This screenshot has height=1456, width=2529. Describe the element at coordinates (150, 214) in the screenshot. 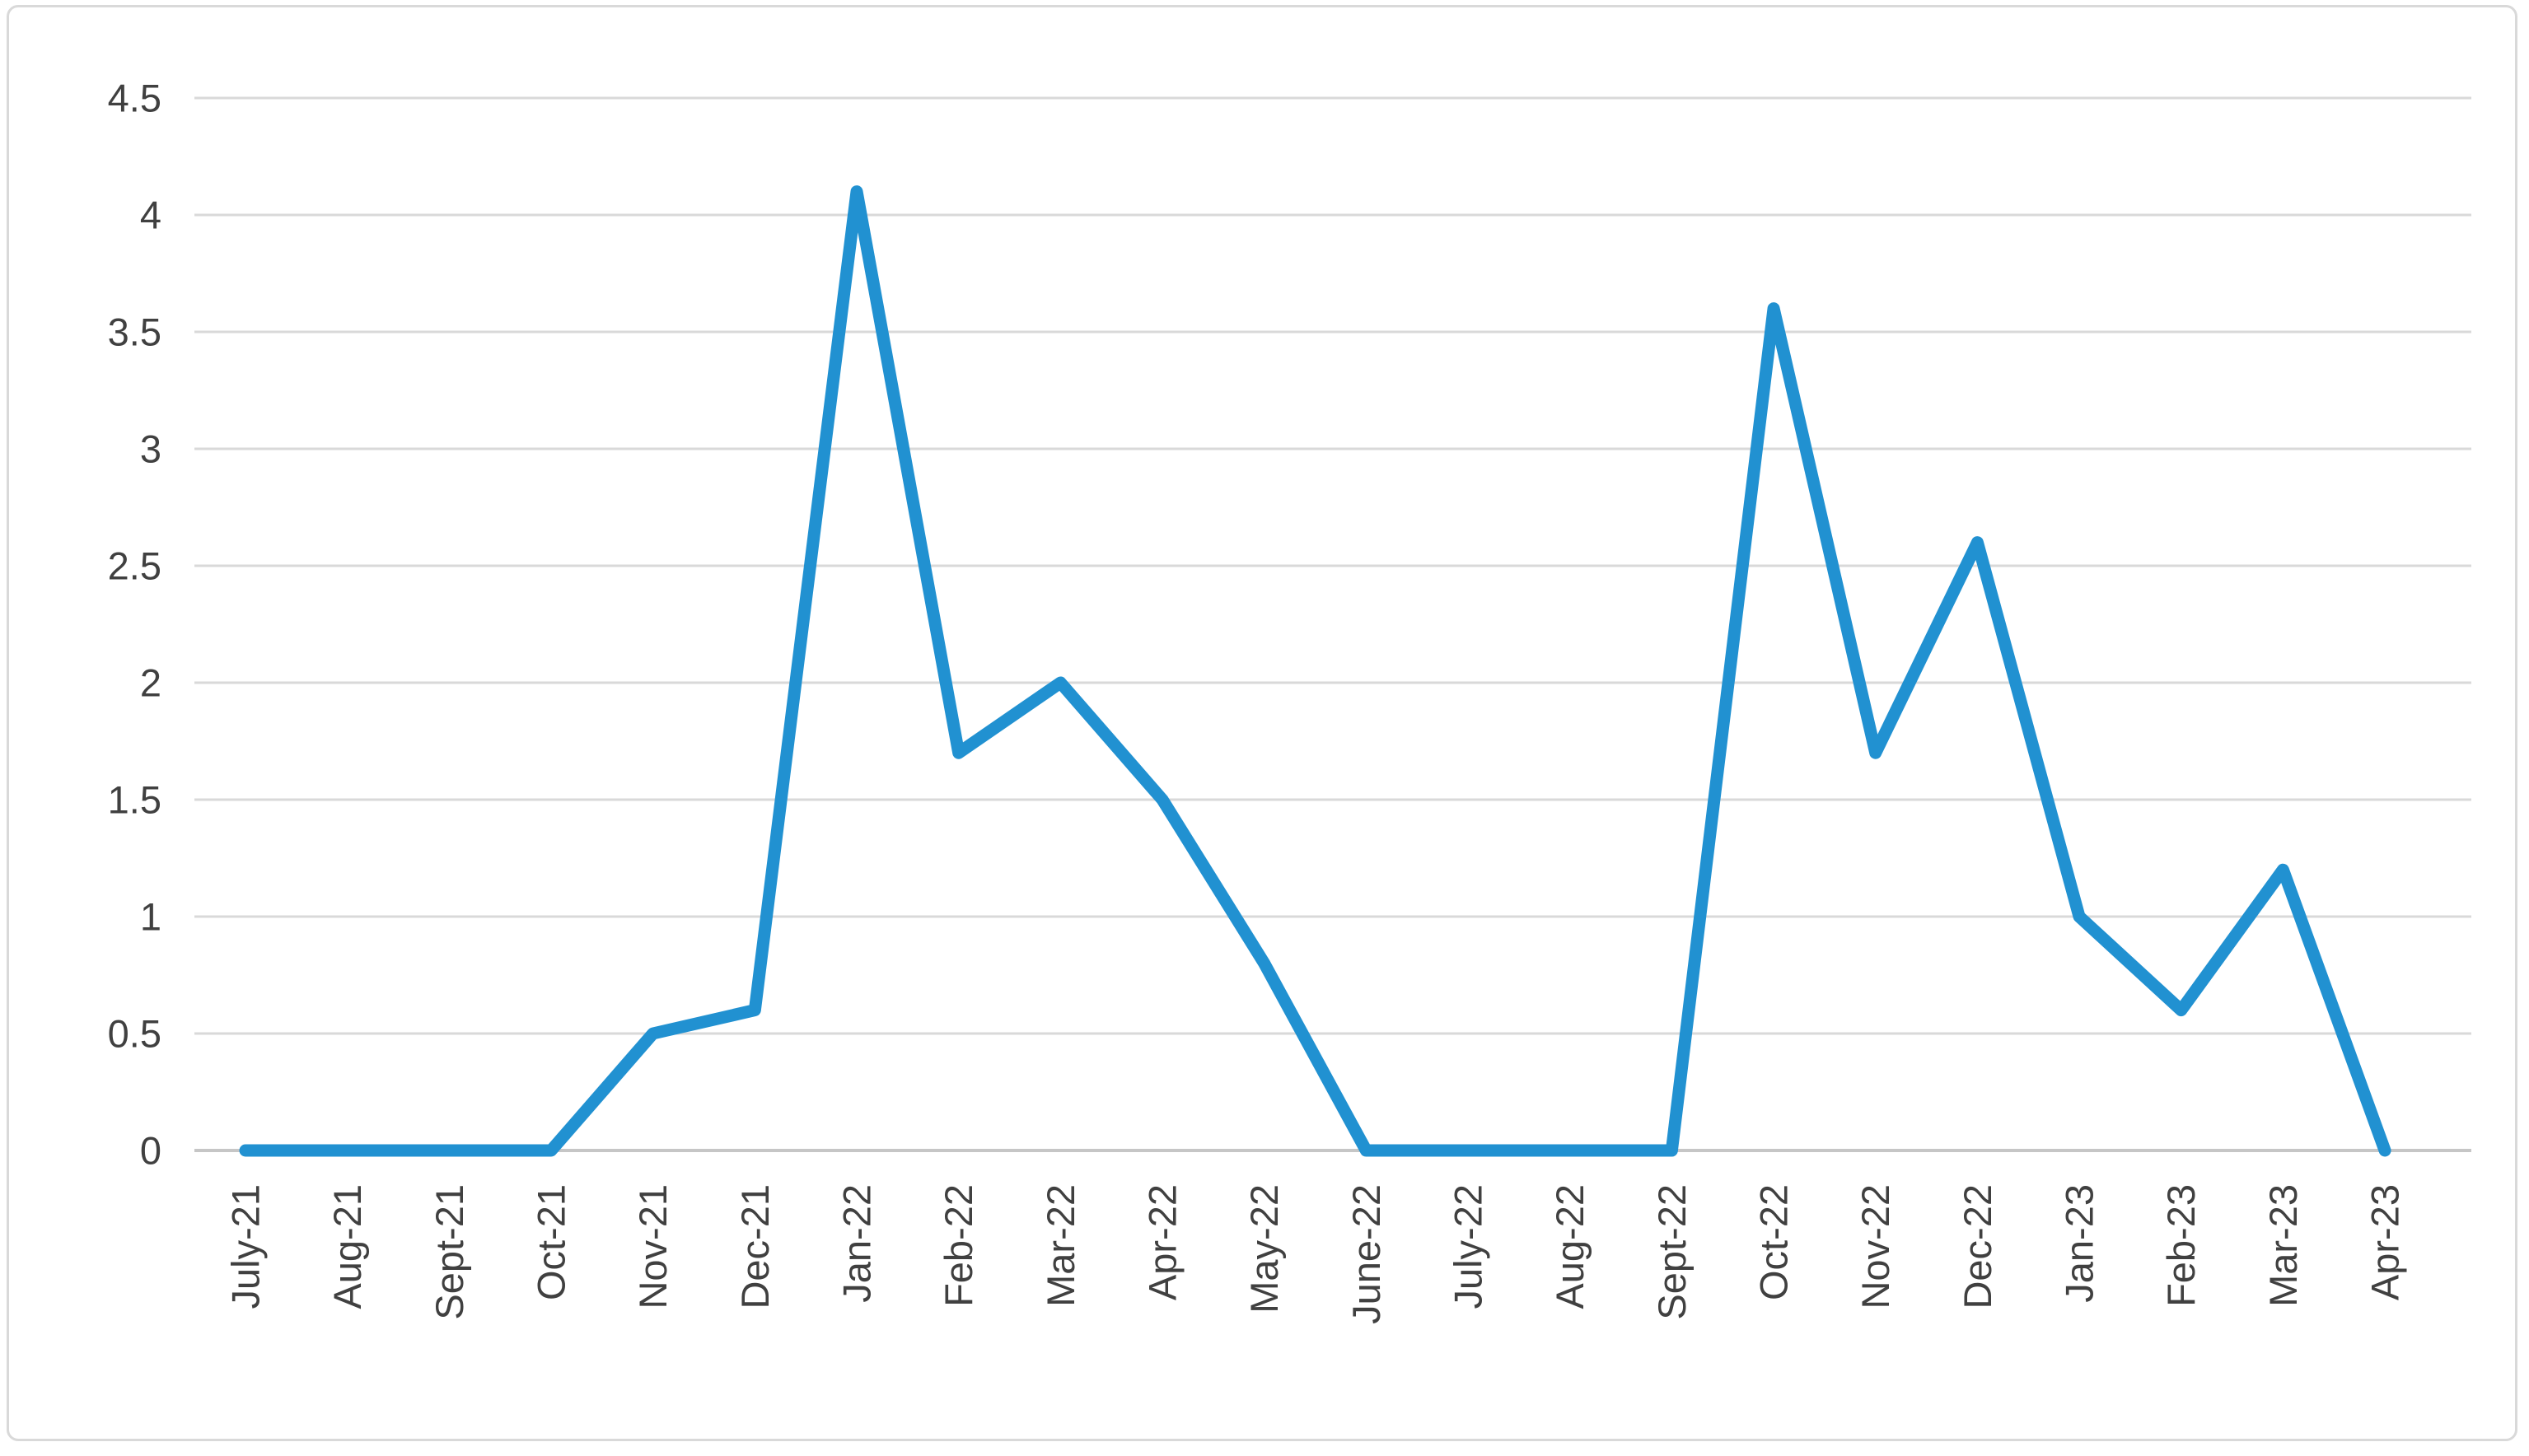

I see `y-axis-tick-label: 4` at that location.